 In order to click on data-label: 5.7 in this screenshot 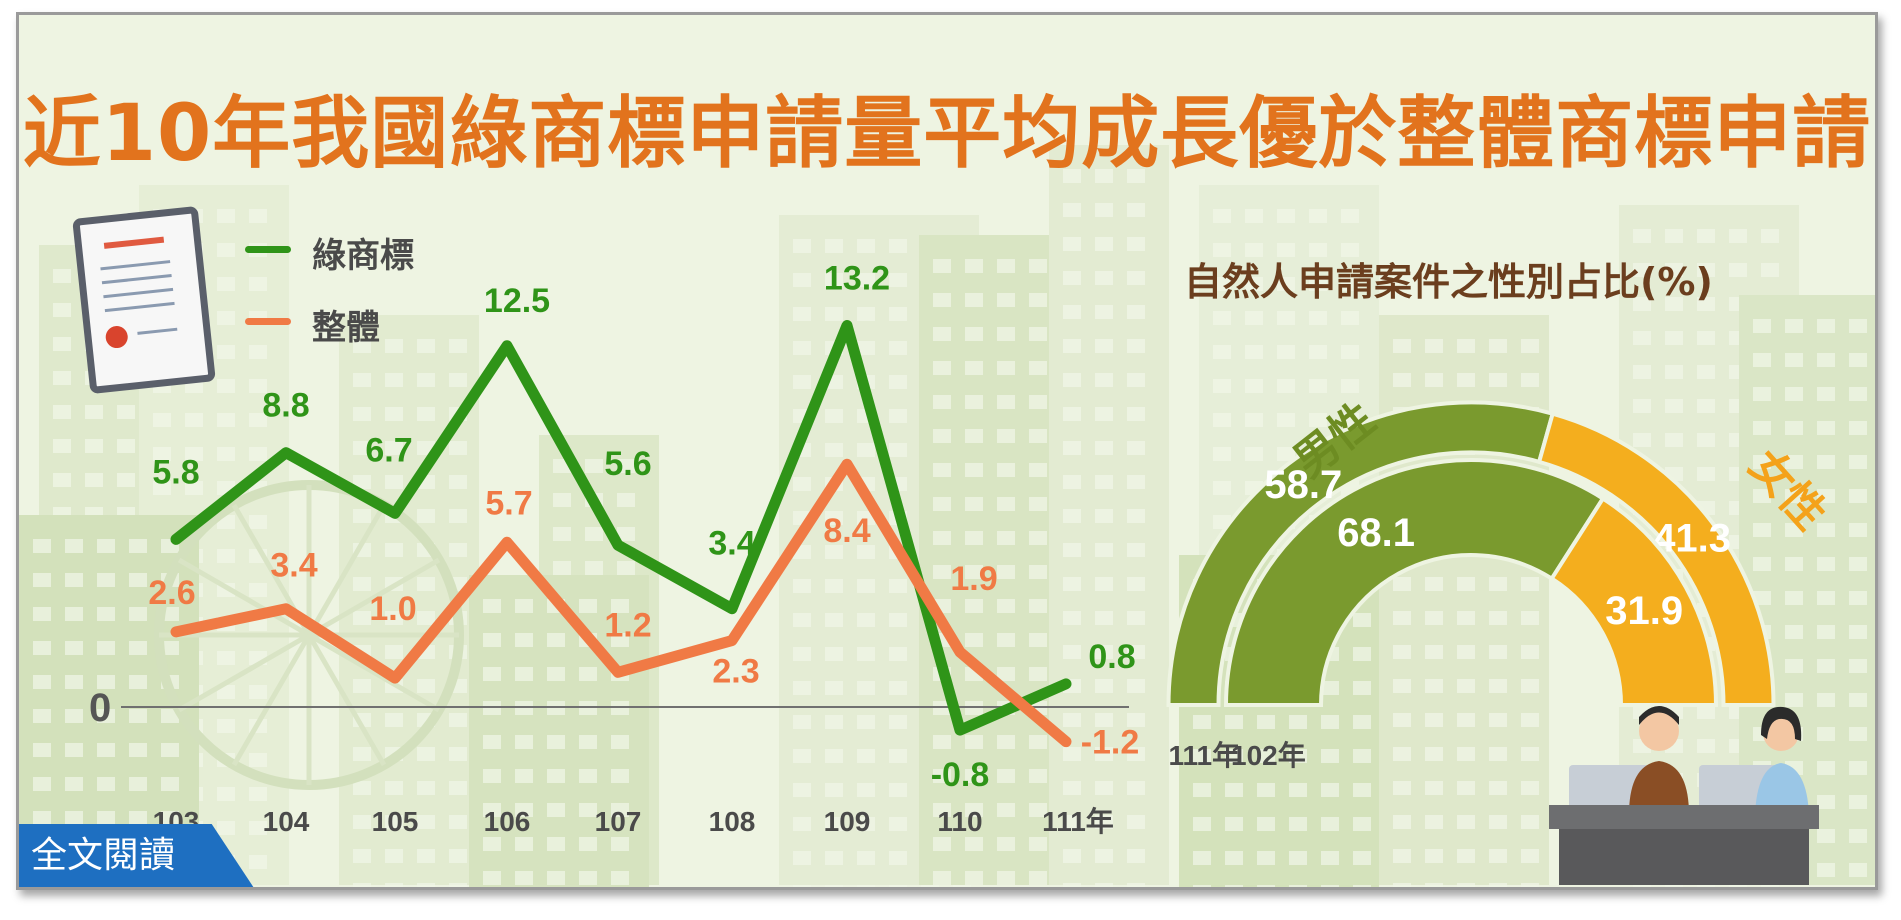, I will do `click(508, 503)`.